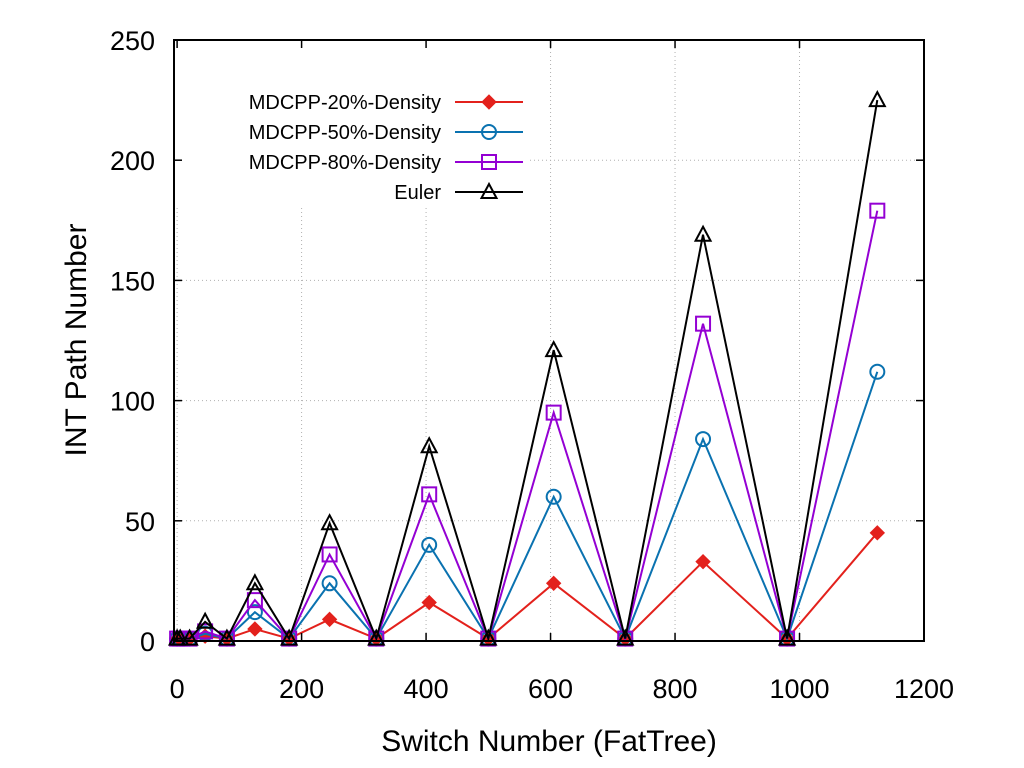  I want to click on y-tick-label: 150, so click(132, 281).